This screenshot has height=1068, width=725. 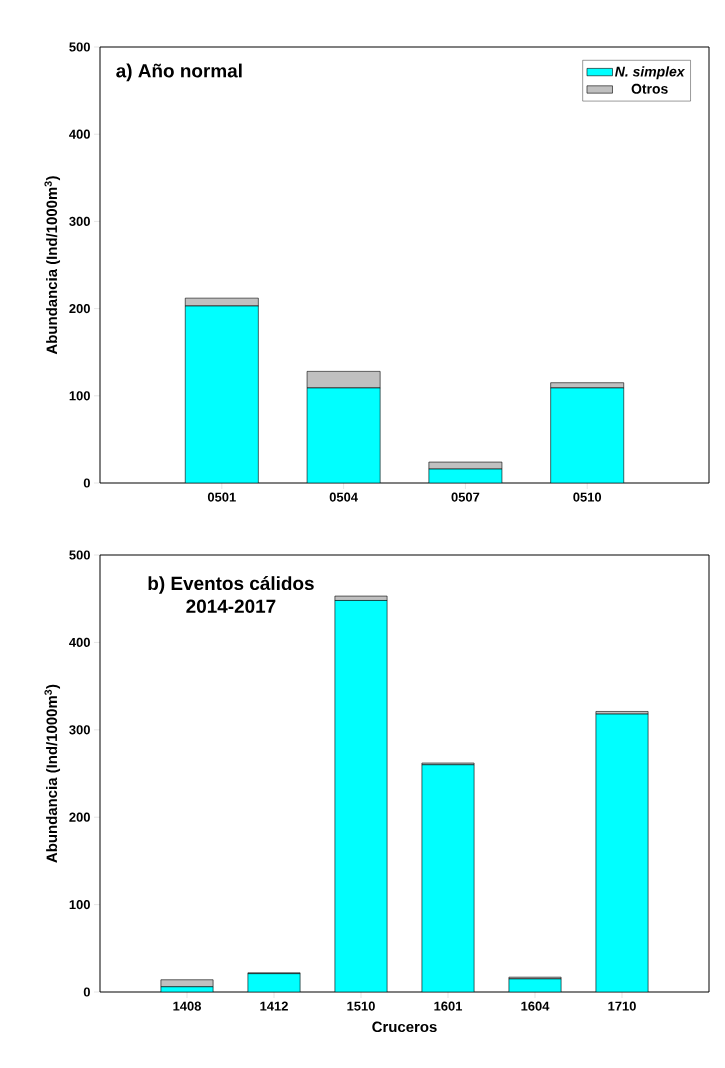 I want to click on text: 2014-2017, so click(x=231, y=606).